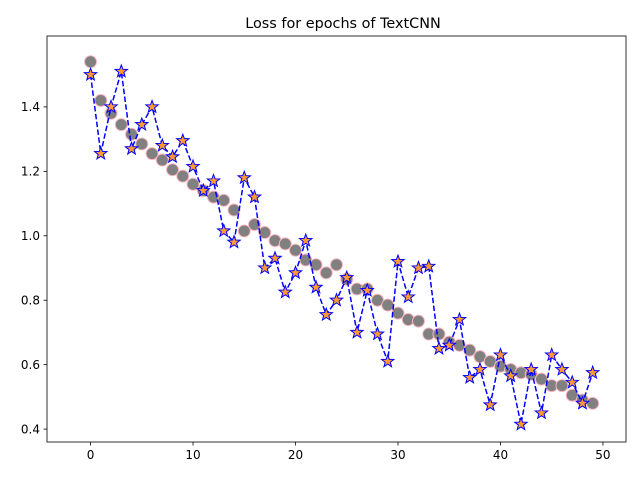 The height and width of the screenshot is (480, 640). Describe the element at coordinates (30, 429) in the screenshot. I see `y-tick-label: 0.4` at that location.